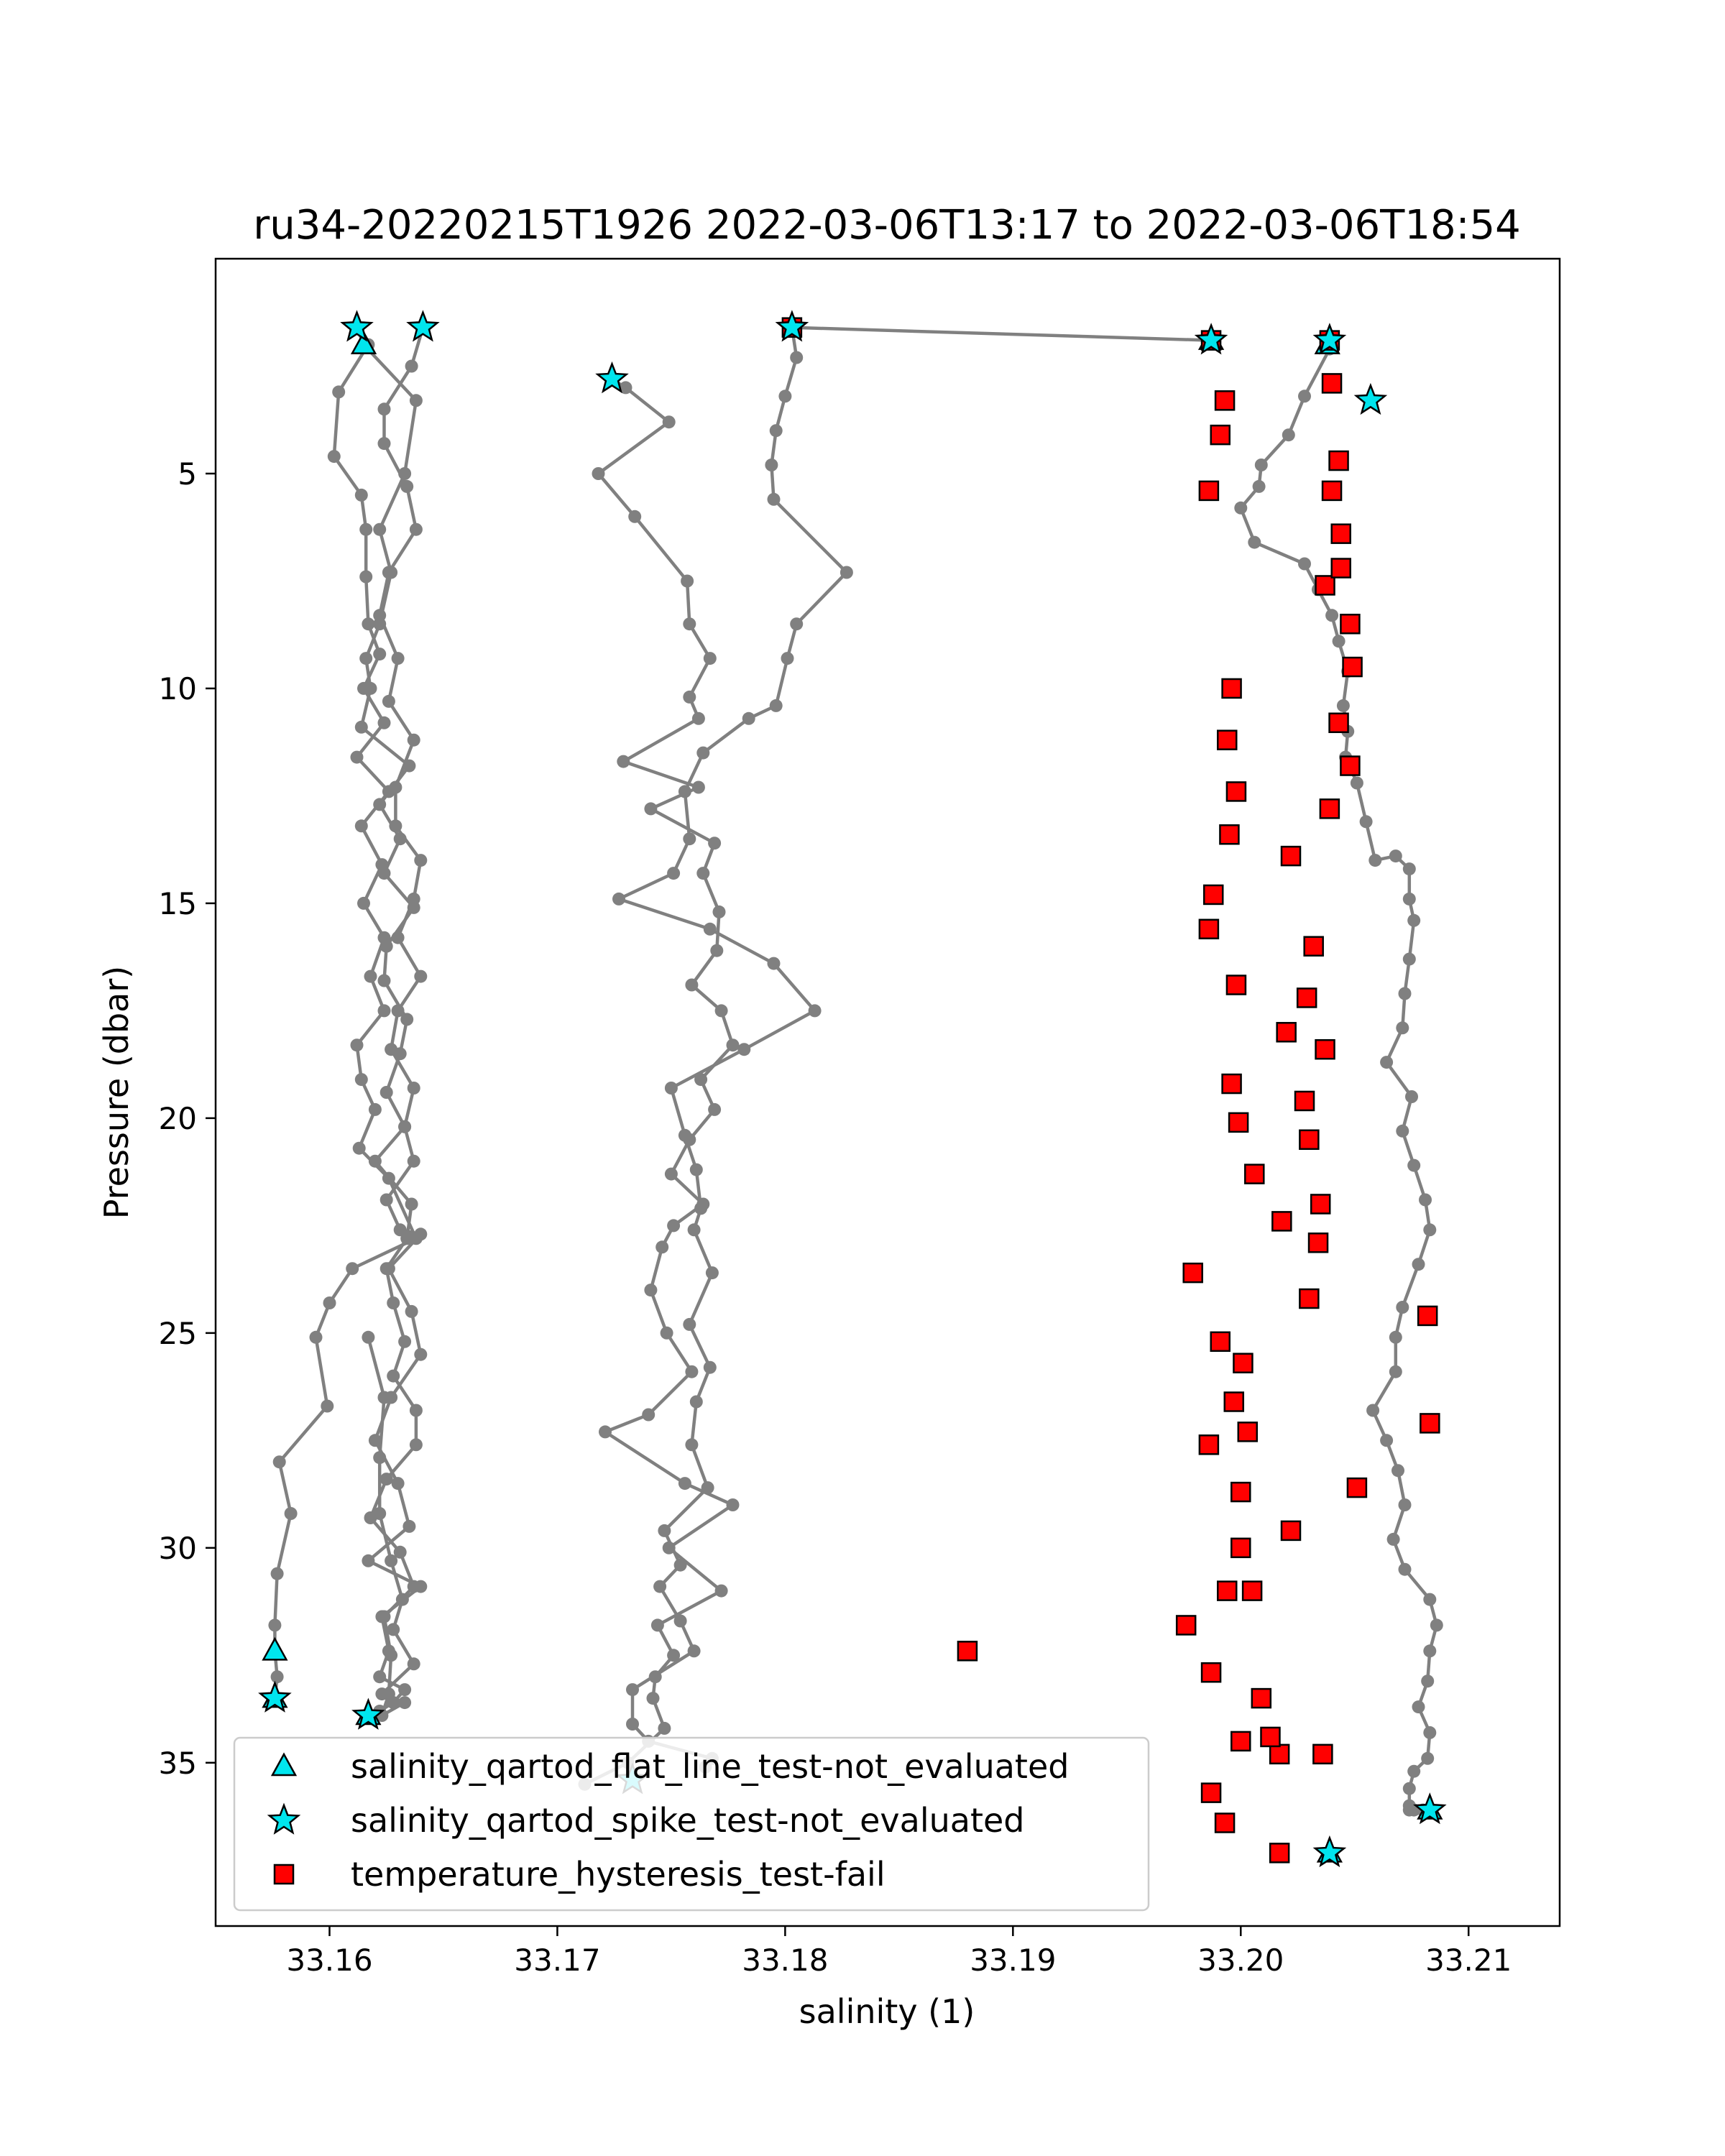  What do you see at coordinates (1001, 334) in the screenshot?
I see `profile-bridge-line` at bounding box center [1001, 334].